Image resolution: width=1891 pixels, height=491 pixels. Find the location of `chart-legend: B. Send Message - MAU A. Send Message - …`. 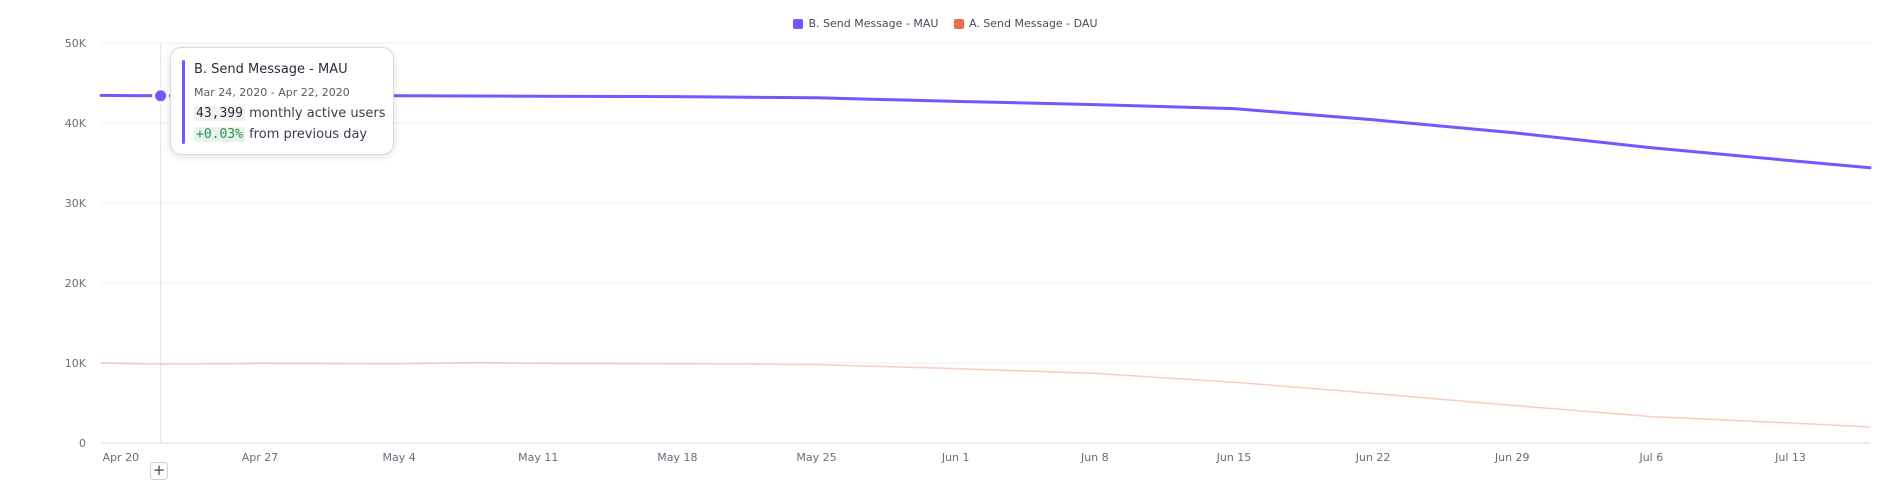

chart-legend: B. Send Message - MAU A. Send Message - … is located at coordinates (945, 24).